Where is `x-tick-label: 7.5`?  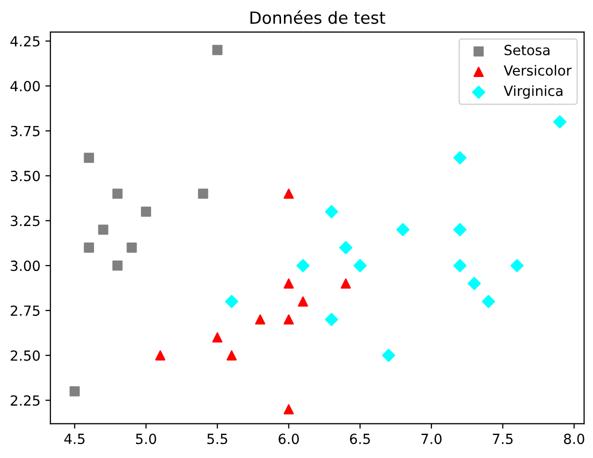 x-tick-label: 7.5 is located at coordinates (502, 439).